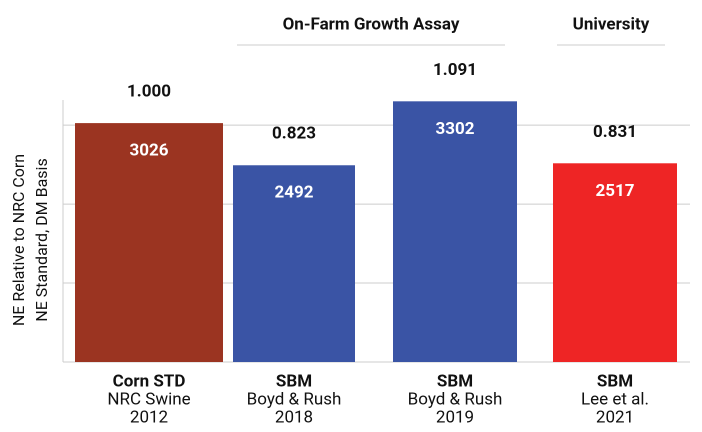 Image resolution: width=702 pixels, height=432 pixels. What do you see at coordinates (455, 417) in the screenshot?
I see `x-tick-year: 2019` at bounding box center [455, 417].